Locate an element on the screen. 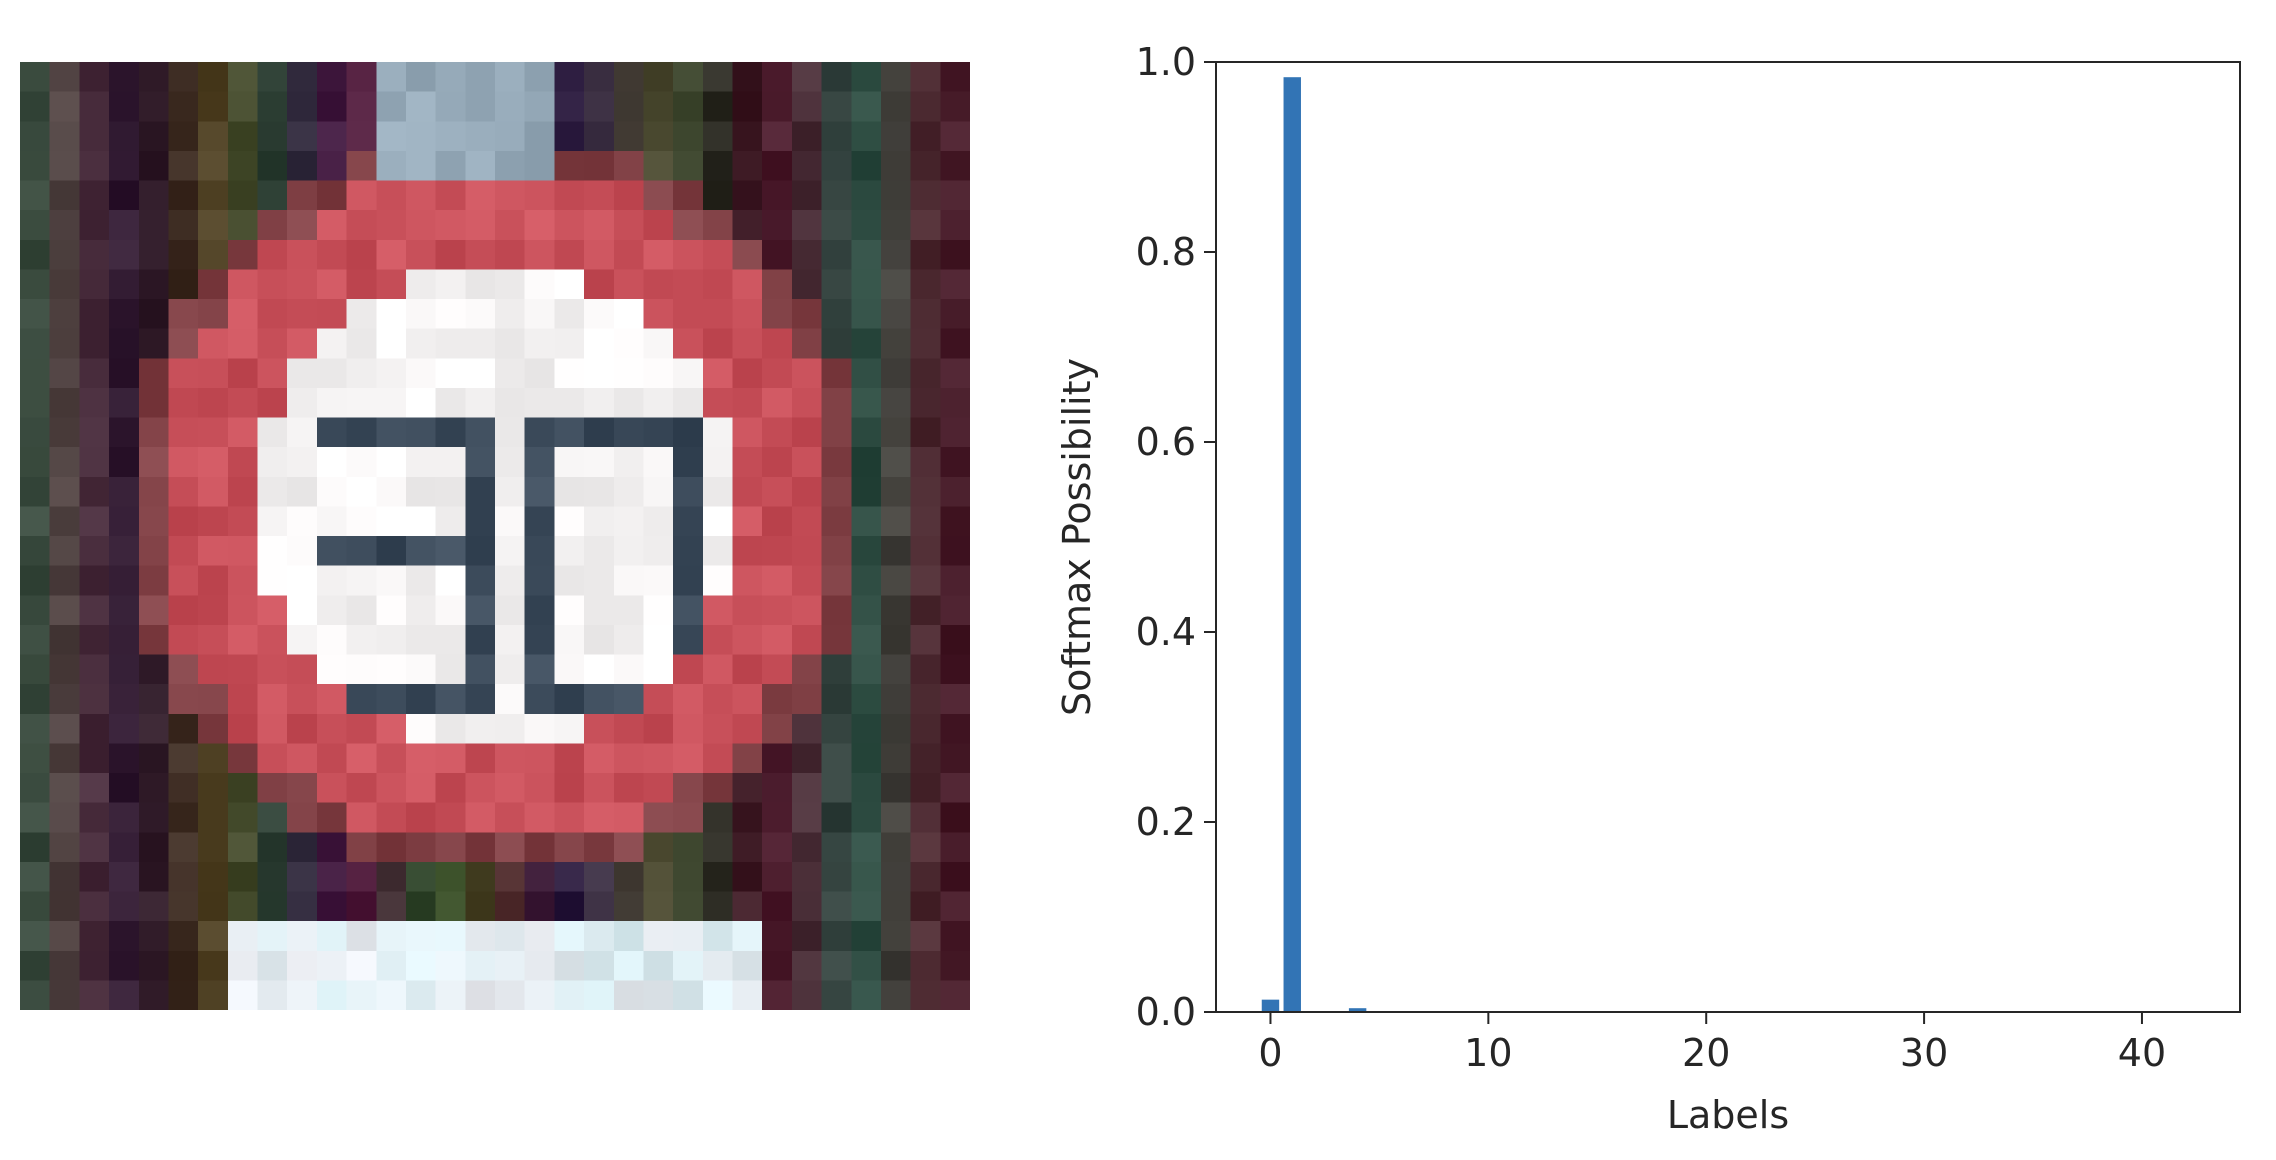 The width and height of the screenshot is (2276, 1160). y-tick-label: 0.8 is located at coordinates (1166, 252).